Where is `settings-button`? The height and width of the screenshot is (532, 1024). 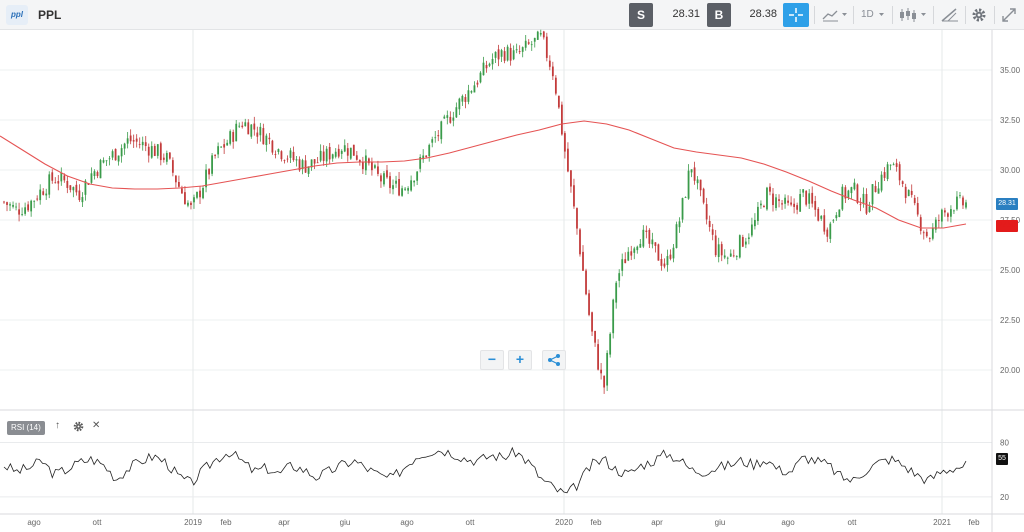 settings-button is located at coordinates (979, 15).